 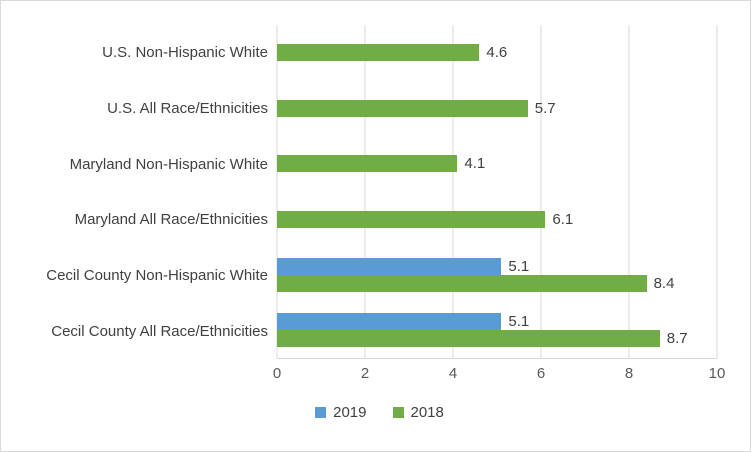 I want to click on x-axis-tick-label: 8, so click(x=629, y=373).